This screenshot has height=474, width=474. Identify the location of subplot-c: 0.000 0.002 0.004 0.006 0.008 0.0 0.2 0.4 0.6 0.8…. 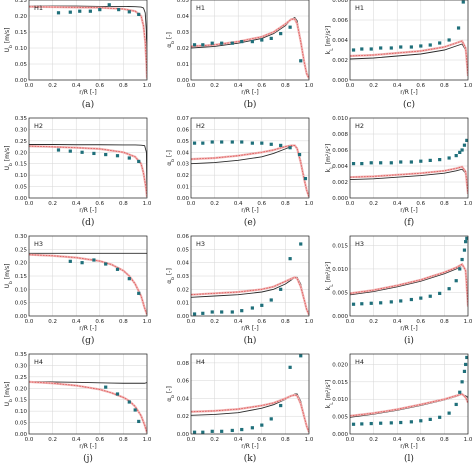
(399, 55).